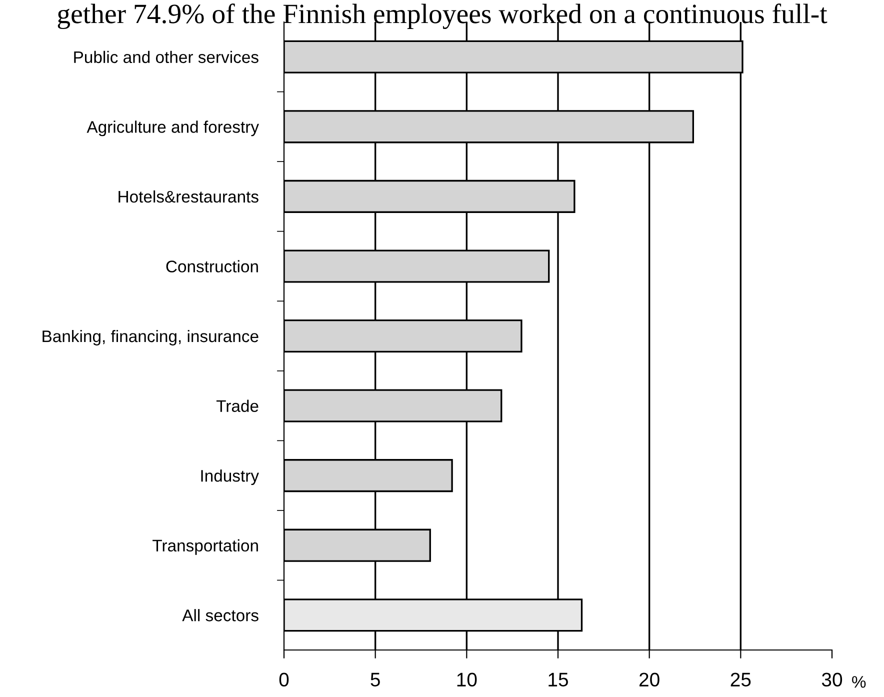 The height and width of the screenshot is (697, 884). What do you see at coordinates (859, 682) in the screenshot?
I see `x-axis-title: %` at bounding box center [859, 682].